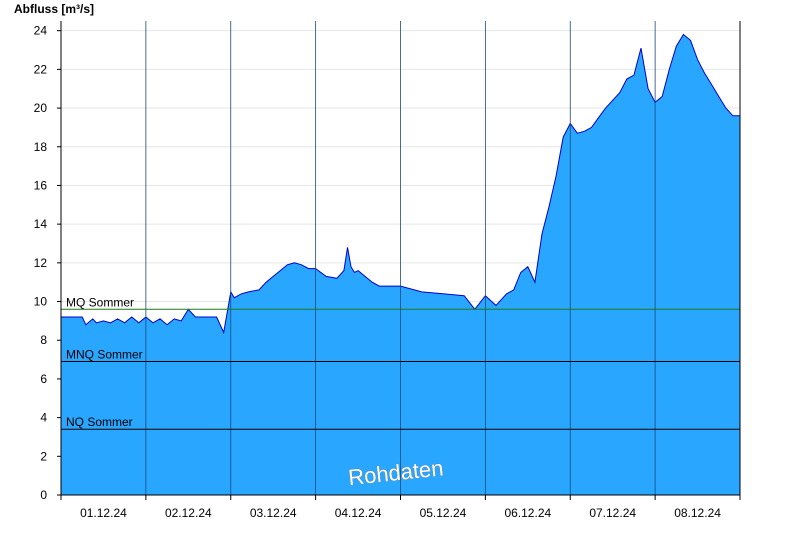 This screenshot has width=800, height=550. What do you see at coordinates (443, 513) in the screenshot?
I see `x-tick-label-4: 05.12.24` at bounding box center [443, 513].